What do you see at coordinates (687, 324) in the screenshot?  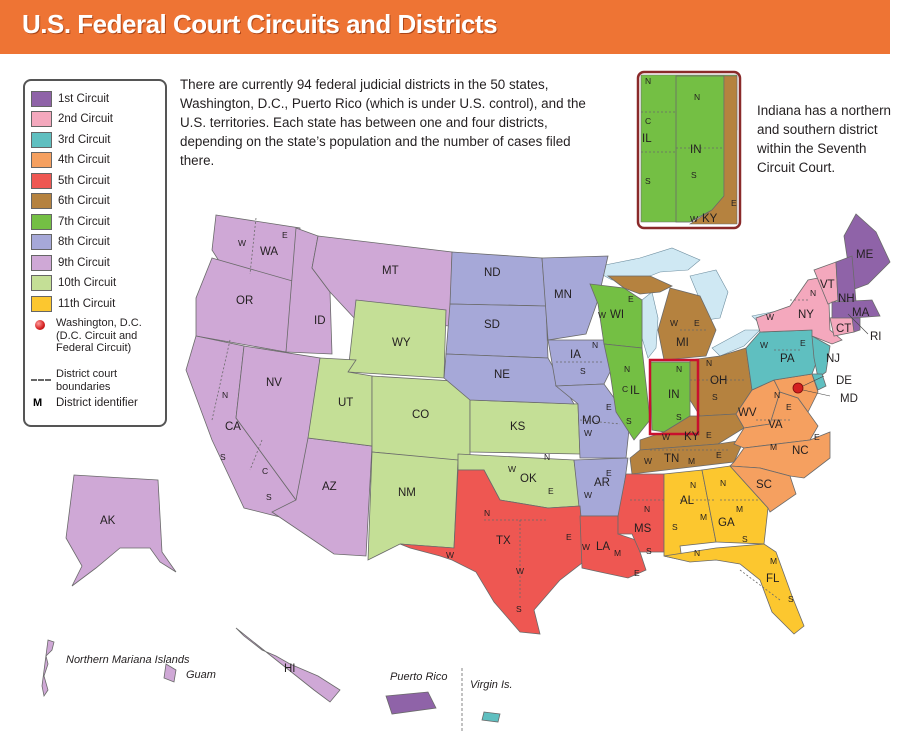 I see `state-mi` at bounding box center [687, 324].